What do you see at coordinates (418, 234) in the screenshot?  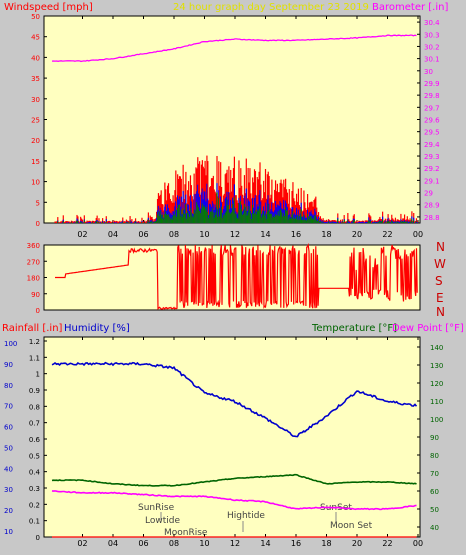 I see `wind-xtick-label: 00` at bounding box center [418, 234].